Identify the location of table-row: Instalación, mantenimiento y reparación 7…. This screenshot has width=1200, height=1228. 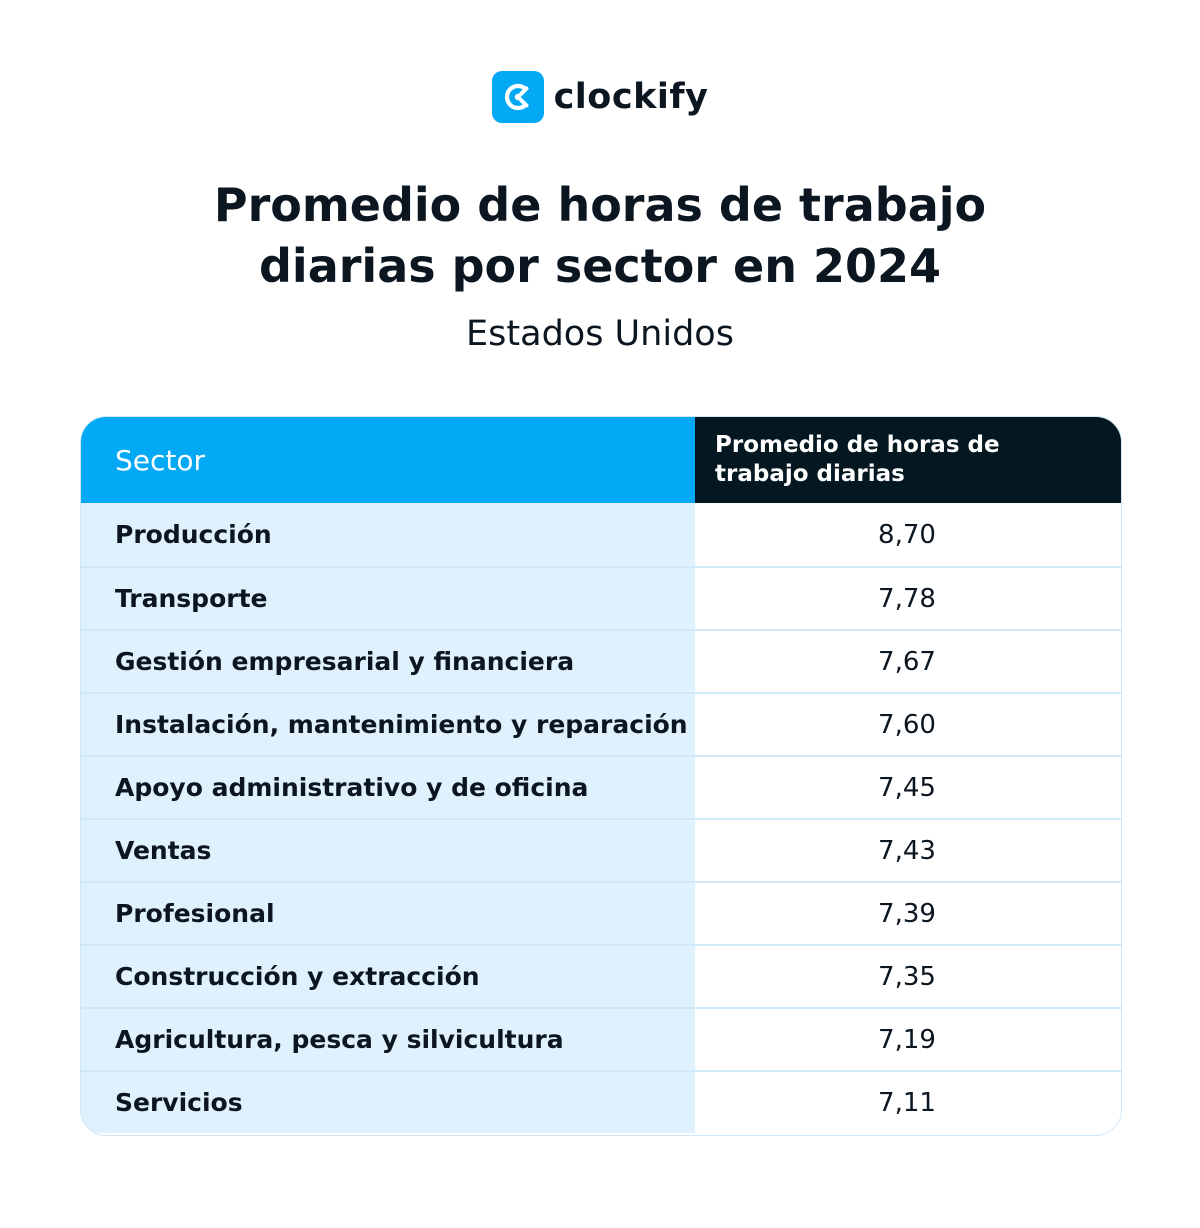
(601, 723).